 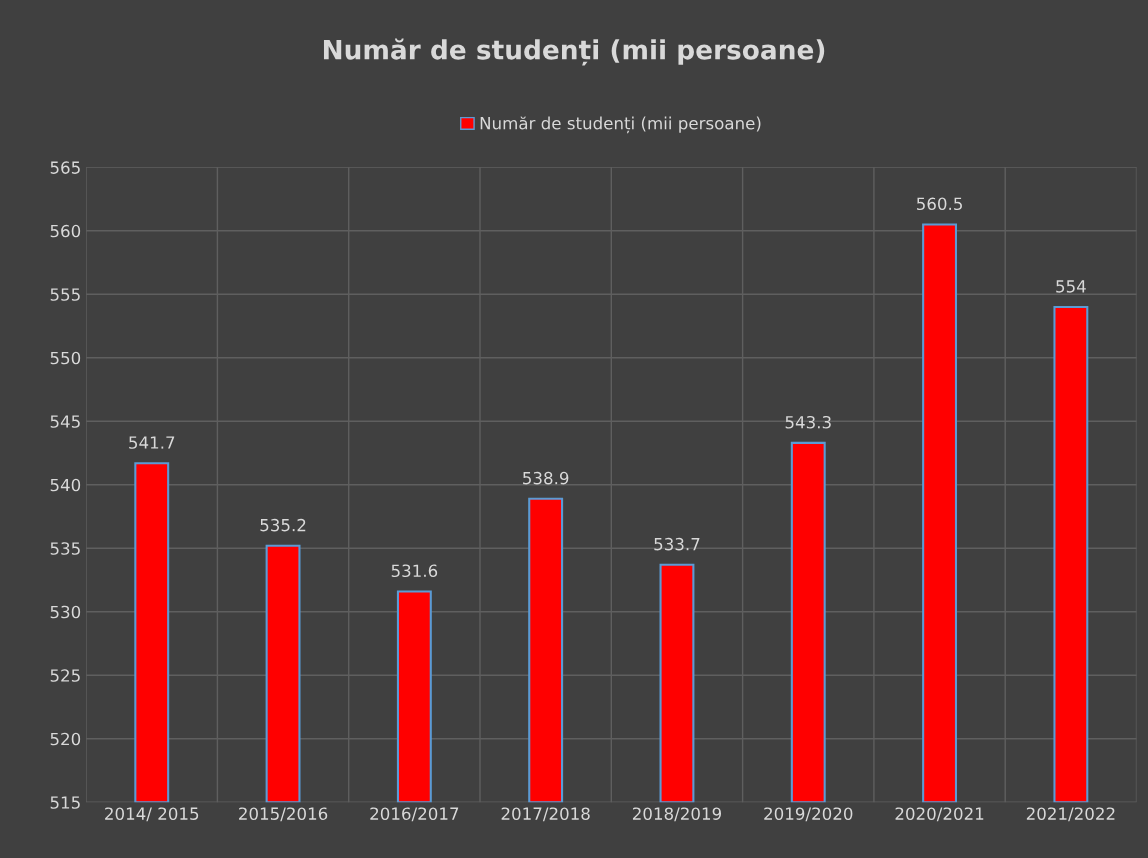 What do you see at coordinates (677, 814) in the screenshot?
I see `x-tick-label: 2018/2019` at bounding box center [677, 814].